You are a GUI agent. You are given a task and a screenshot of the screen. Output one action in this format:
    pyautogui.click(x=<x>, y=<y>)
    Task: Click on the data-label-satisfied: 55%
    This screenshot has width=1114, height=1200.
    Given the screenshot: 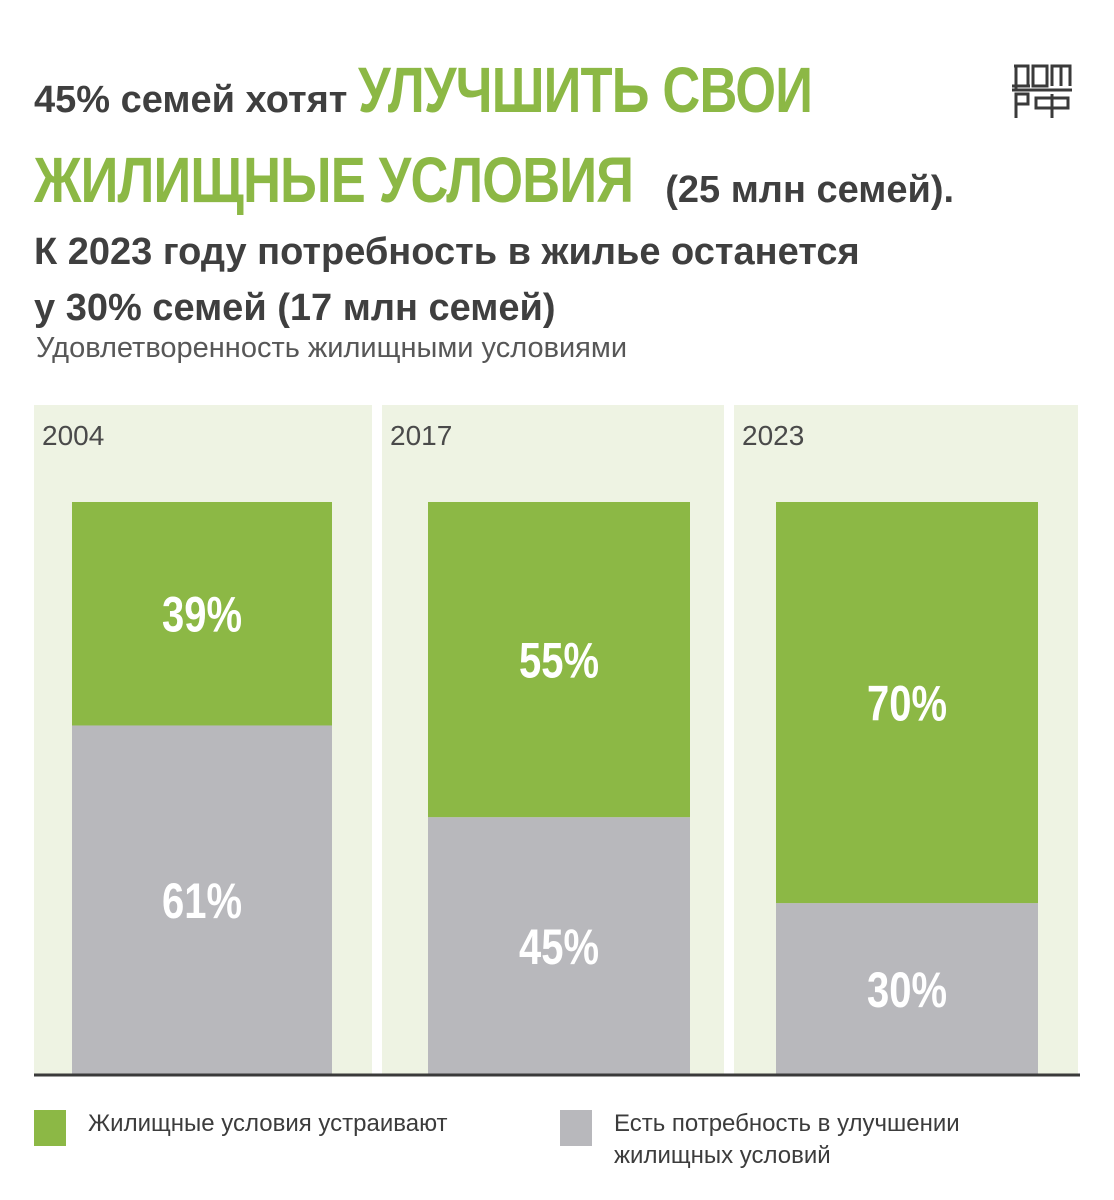 What is the action you would take?
    pyautogui.click(x=559, y=660)
    